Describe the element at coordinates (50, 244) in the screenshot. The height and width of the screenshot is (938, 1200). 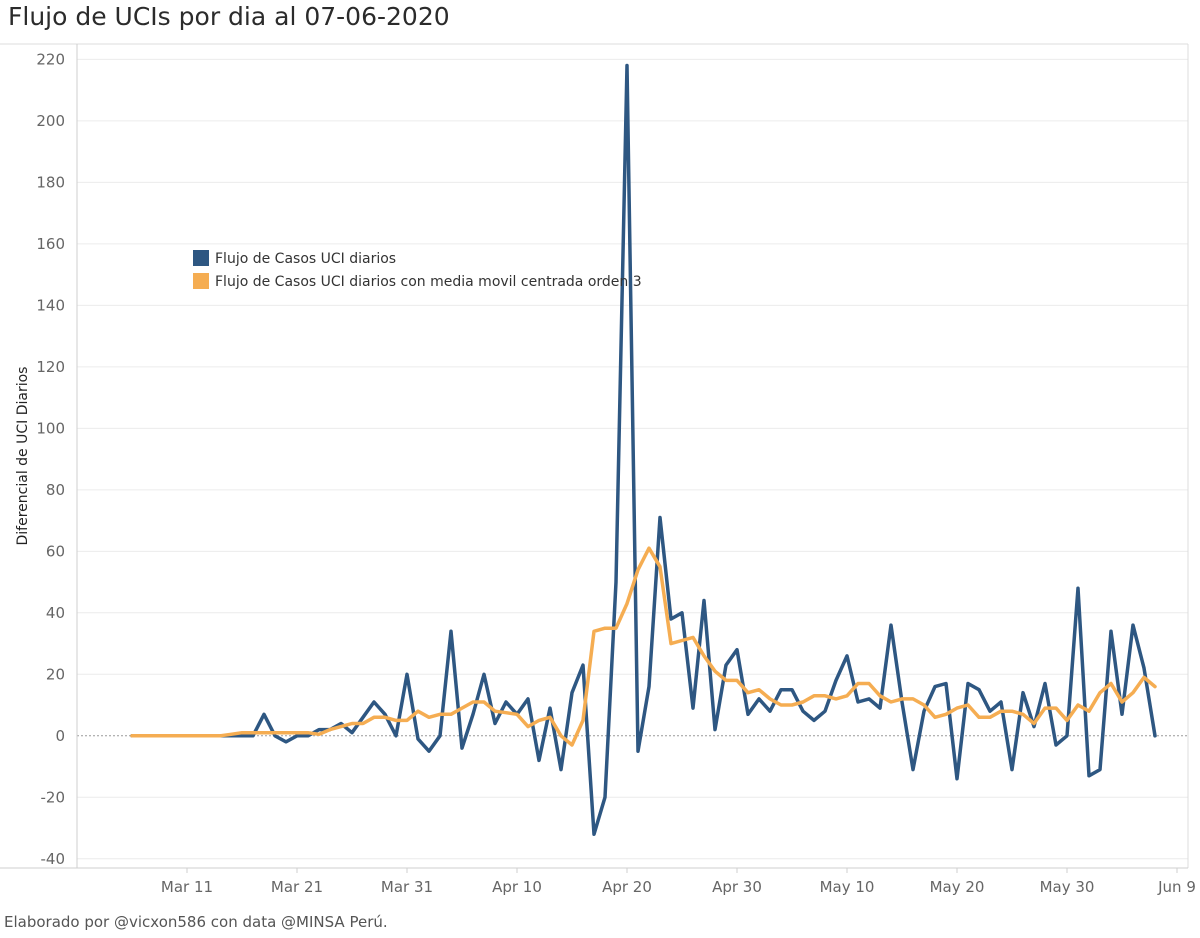
I see `y-tick-label: 160` at that location.